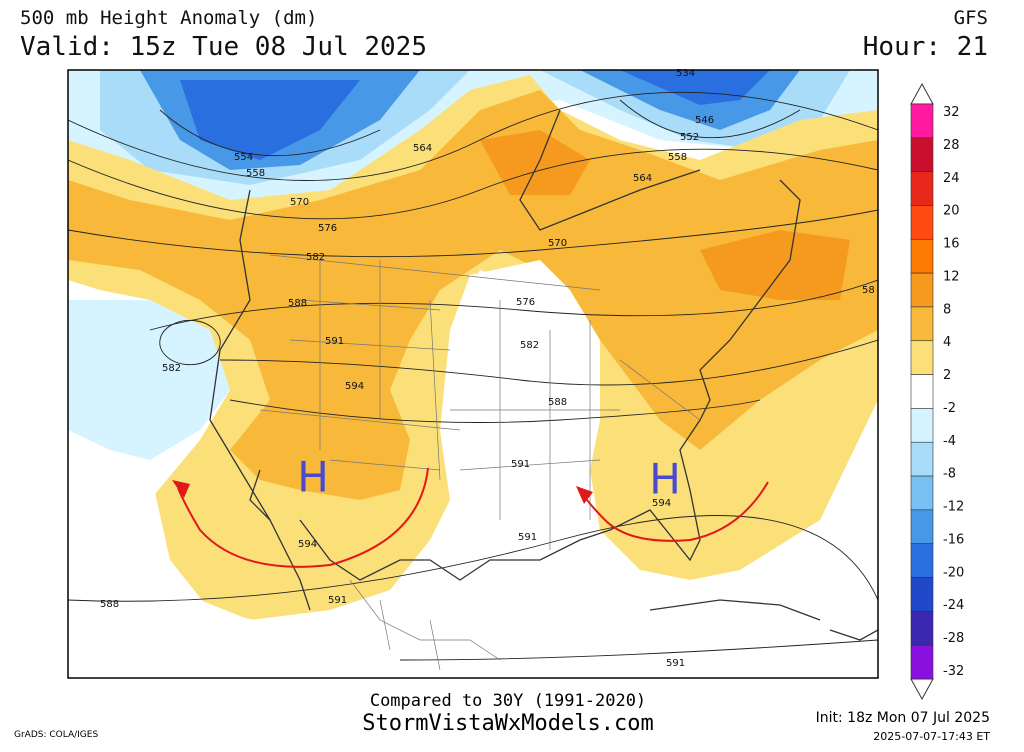  I want to click on colorbar-label: 32, so click(951, 112).